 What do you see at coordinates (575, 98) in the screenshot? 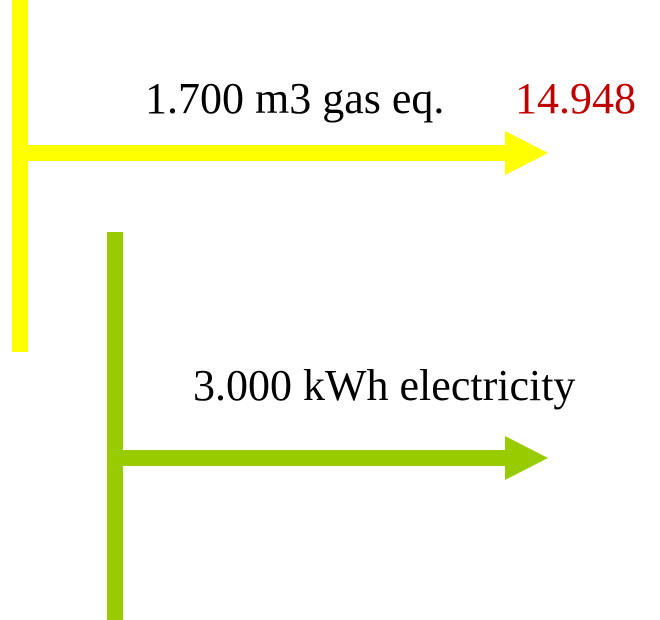
I see `gas-value: 14.948` at bounding box center [575, 98].